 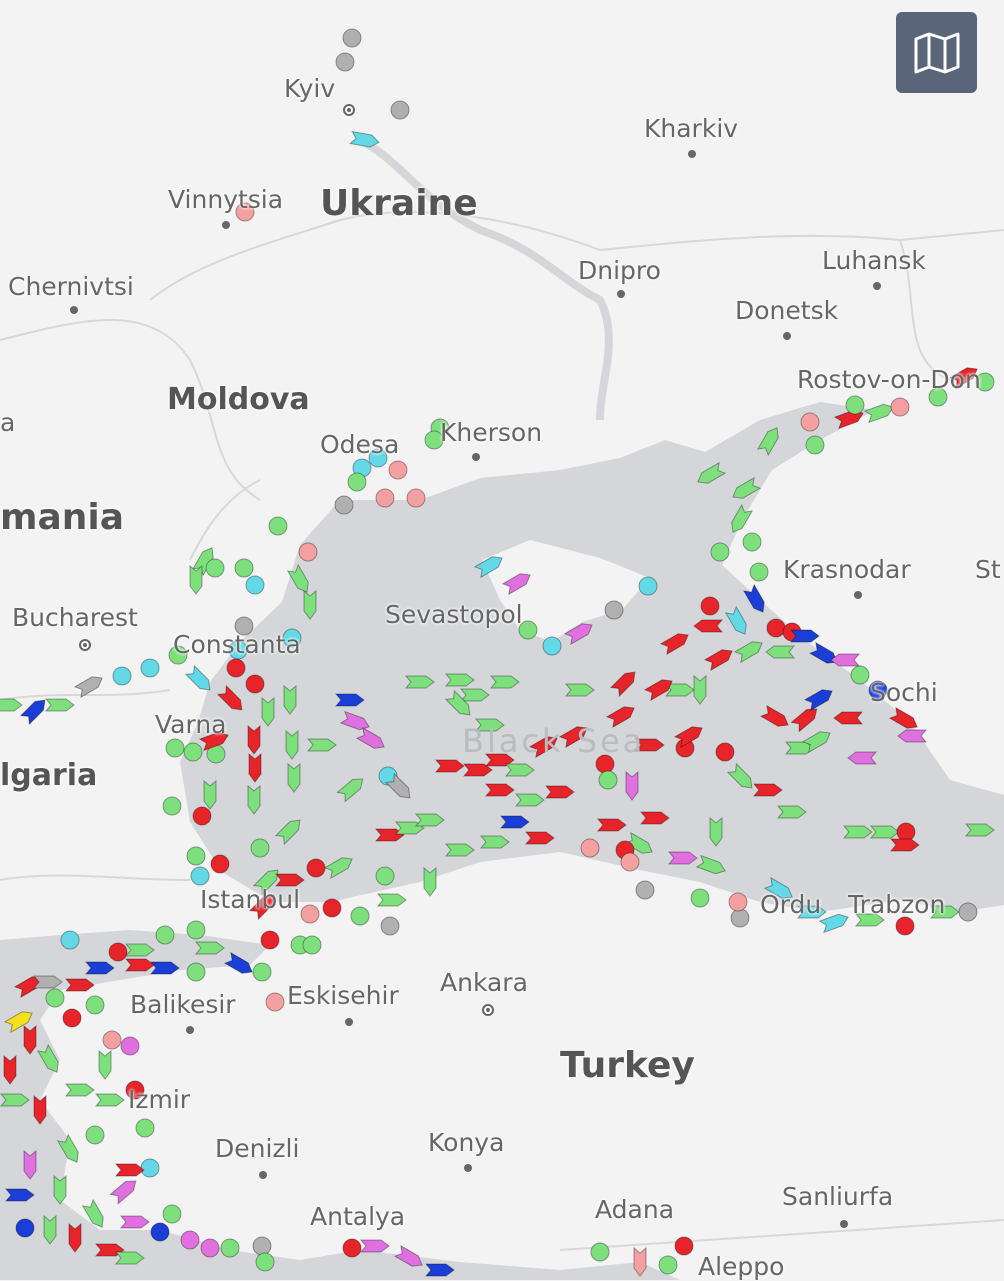 I want to click on map-layers-button, so click(x=936, y=52).